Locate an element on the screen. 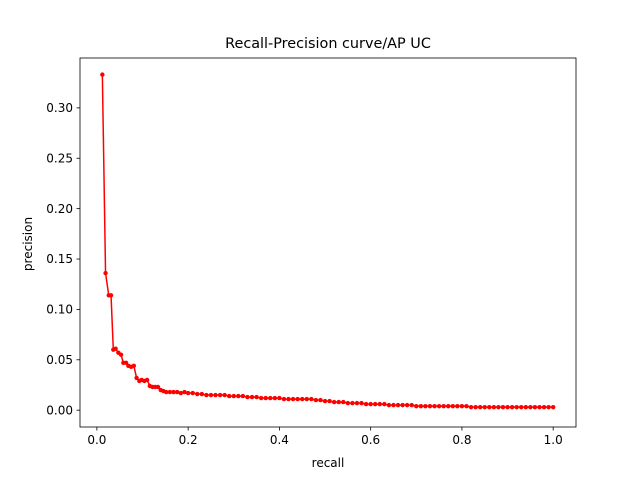 The width and height of the screenshot is (640, 484). y-axis-label: precision is located at coordinates (28, 244).